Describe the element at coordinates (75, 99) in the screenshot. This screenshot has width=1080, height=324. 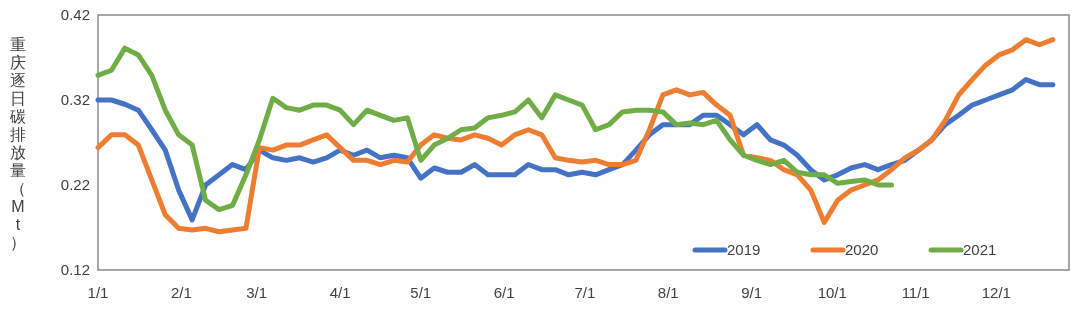
I see `y-tick-label: 0.32` at that location.